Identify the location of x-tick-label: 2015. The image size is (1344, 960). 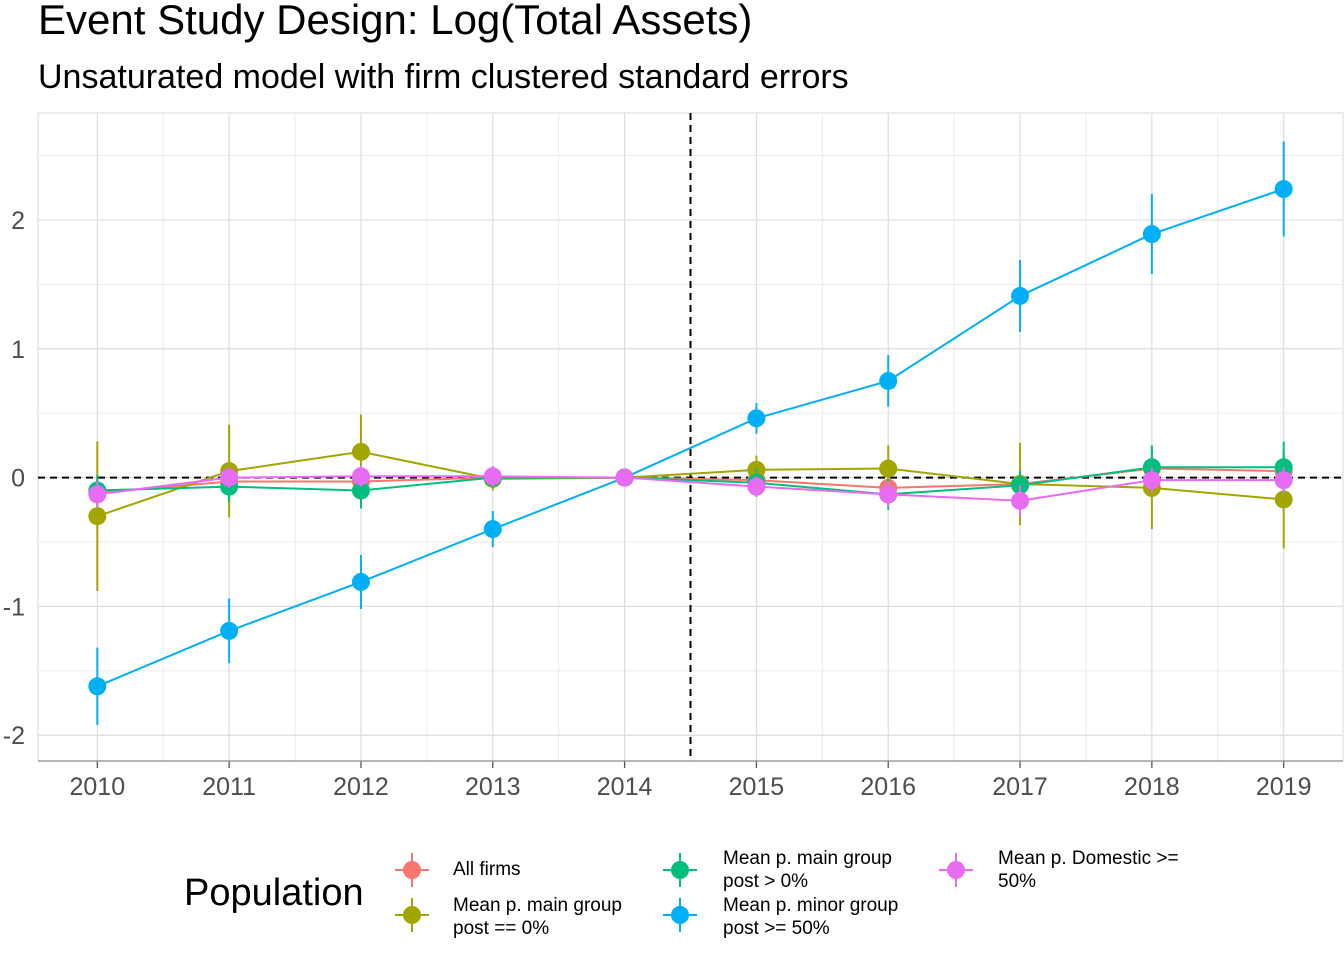
(757, 787).